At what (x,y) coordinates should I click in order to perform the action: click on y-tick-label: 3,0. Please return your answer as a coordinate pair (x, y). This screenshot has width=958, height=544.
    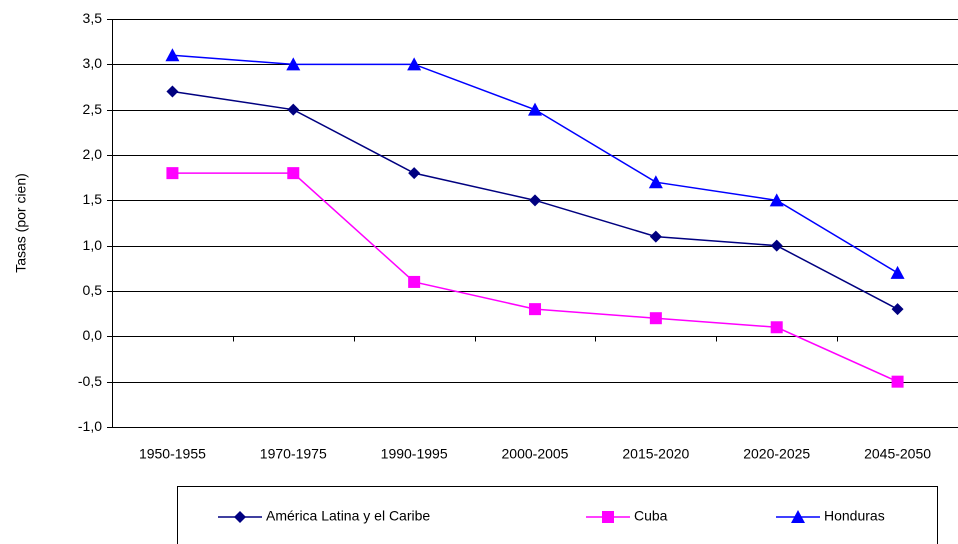
    Looking at the image, I should click on (93, 63).